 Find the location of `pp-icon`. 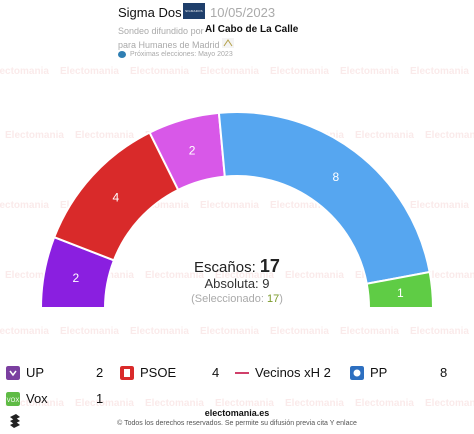

pp-icon is located at coordinates (357, 373).